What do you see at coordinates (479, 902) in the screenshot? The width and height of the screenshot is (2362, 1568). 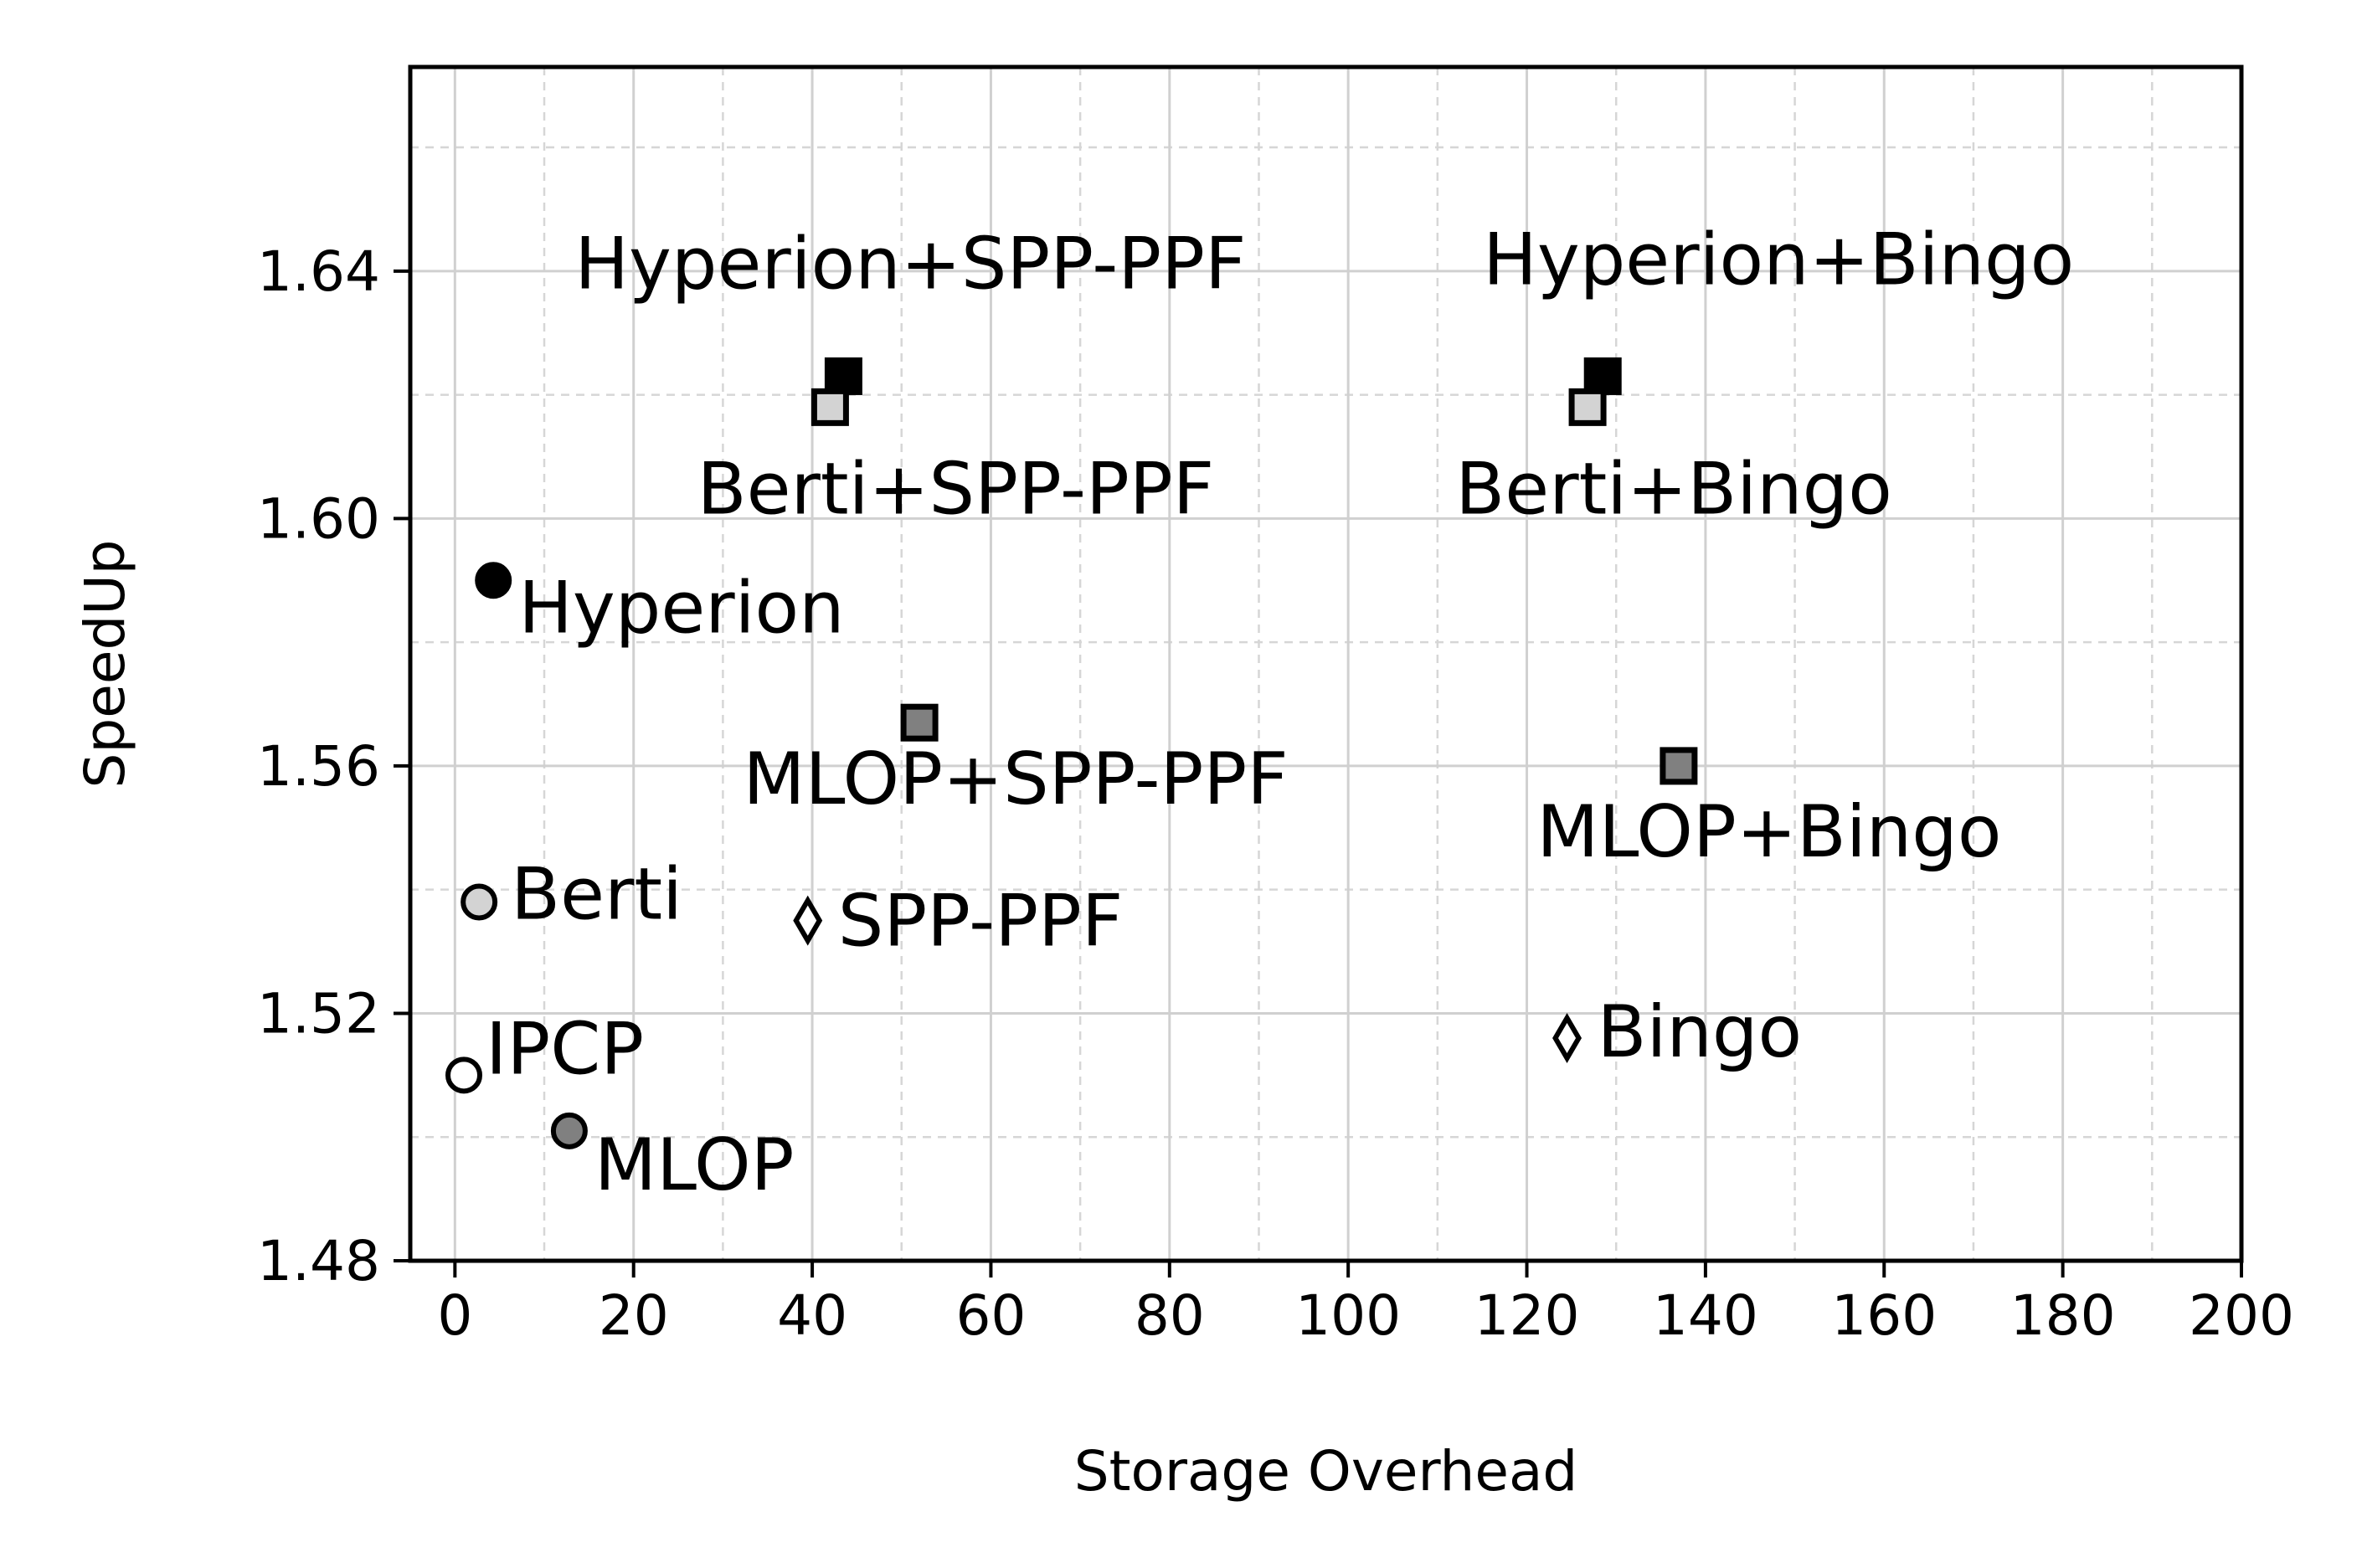 I see `marker-berti` at bounding box center [479, 902].